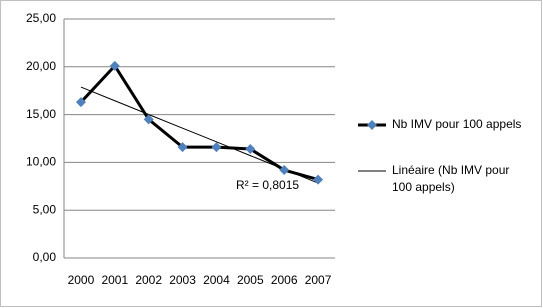  Describe the element at coordinates (81, 280) in the screenshot. I see `x-tick-label: 2000` at that location.